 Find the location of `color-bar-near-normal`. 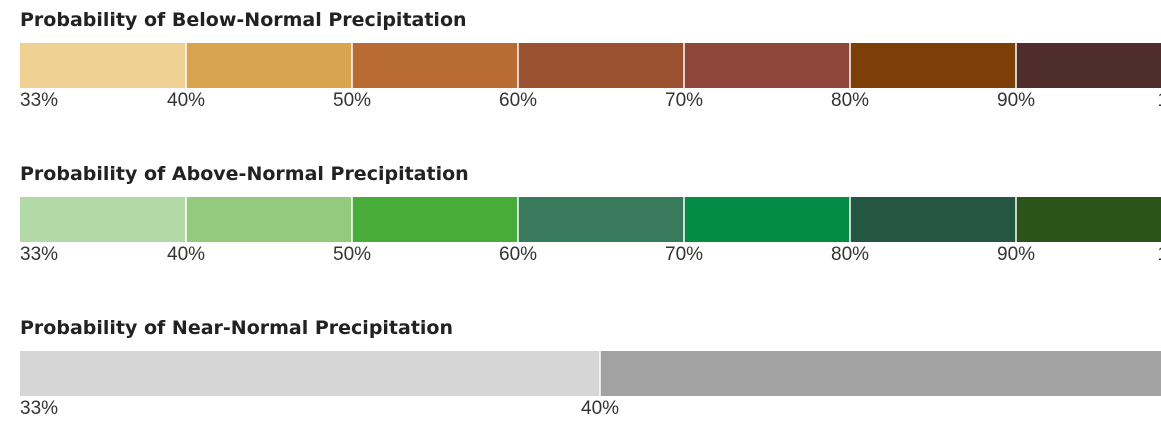

color-bar-near-normal is located at coordinates (590, 373).